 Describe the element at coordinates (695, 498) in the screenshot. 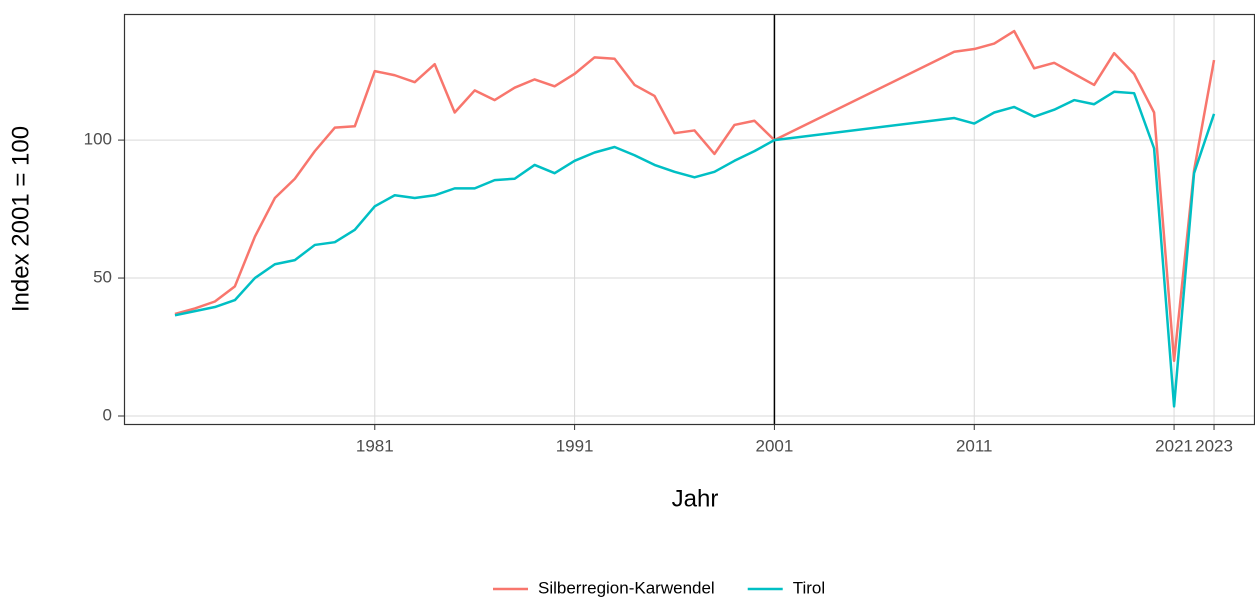

I see `x-axis-title: Jahr` at that location.